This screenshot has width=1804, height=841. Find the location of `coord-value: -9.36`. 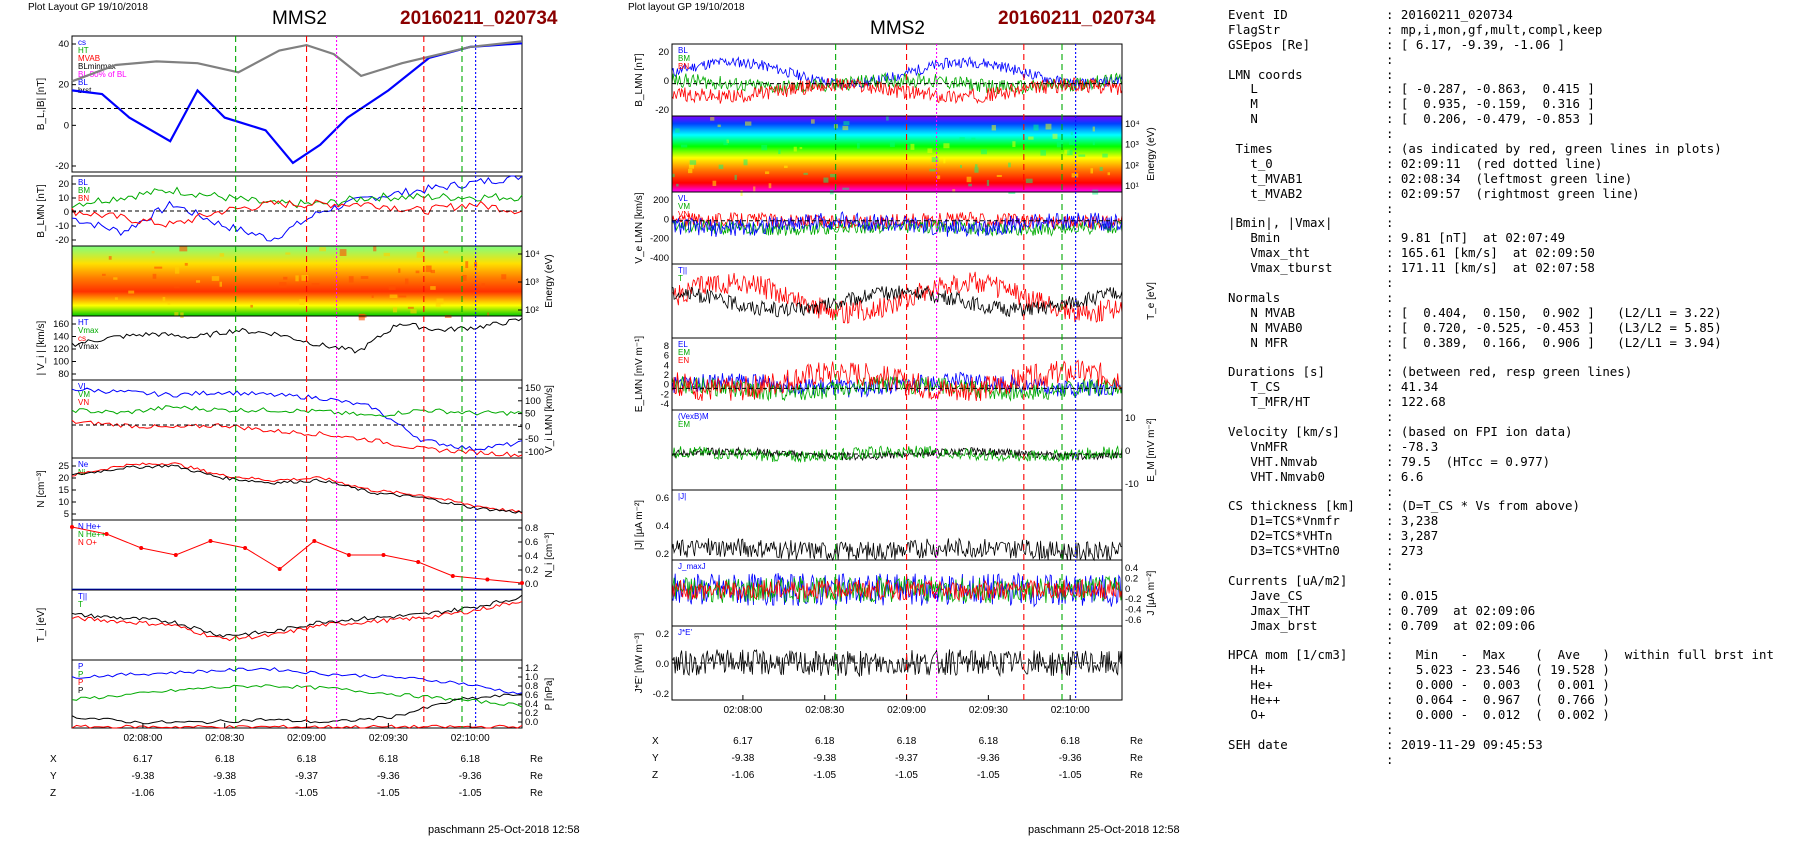

coord-value: -9.36 is located at coordinates (470, 776).